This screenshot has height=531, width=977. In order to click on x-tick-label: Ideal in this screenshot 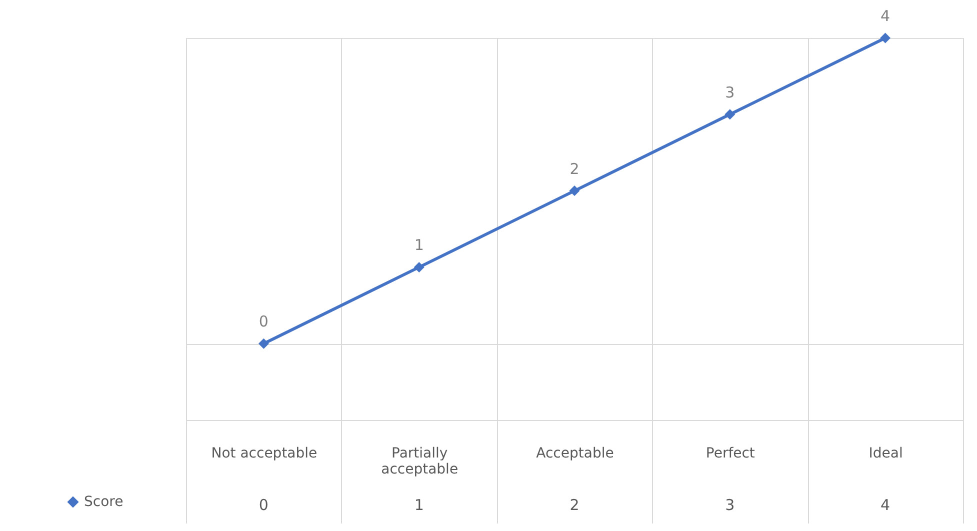, I will do `click(885, 454)`.